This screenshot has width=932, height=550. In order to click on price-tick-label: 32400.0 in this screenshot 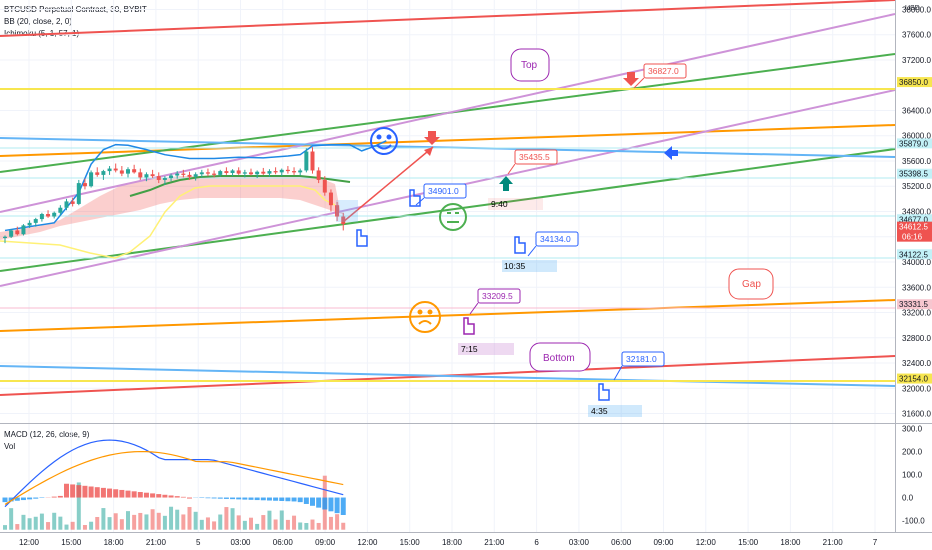, I will do `click(916, 363)`.